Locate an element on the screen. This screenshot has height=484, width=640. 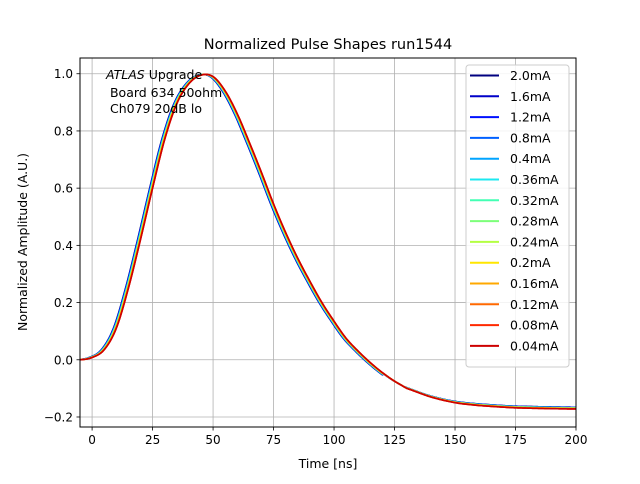
y-tick-label: 0.6 is located at coordinates (63, 189).